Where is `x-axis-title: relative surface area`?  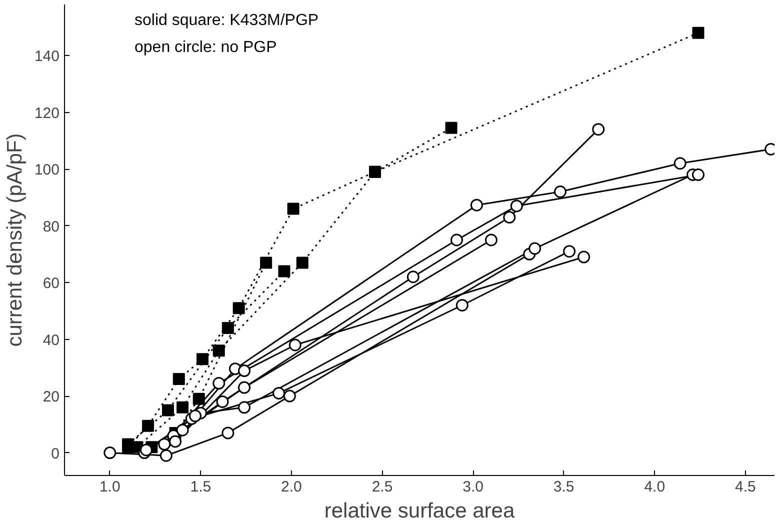
x-axis-title: relative surface area is located at coordinates (419, 511).